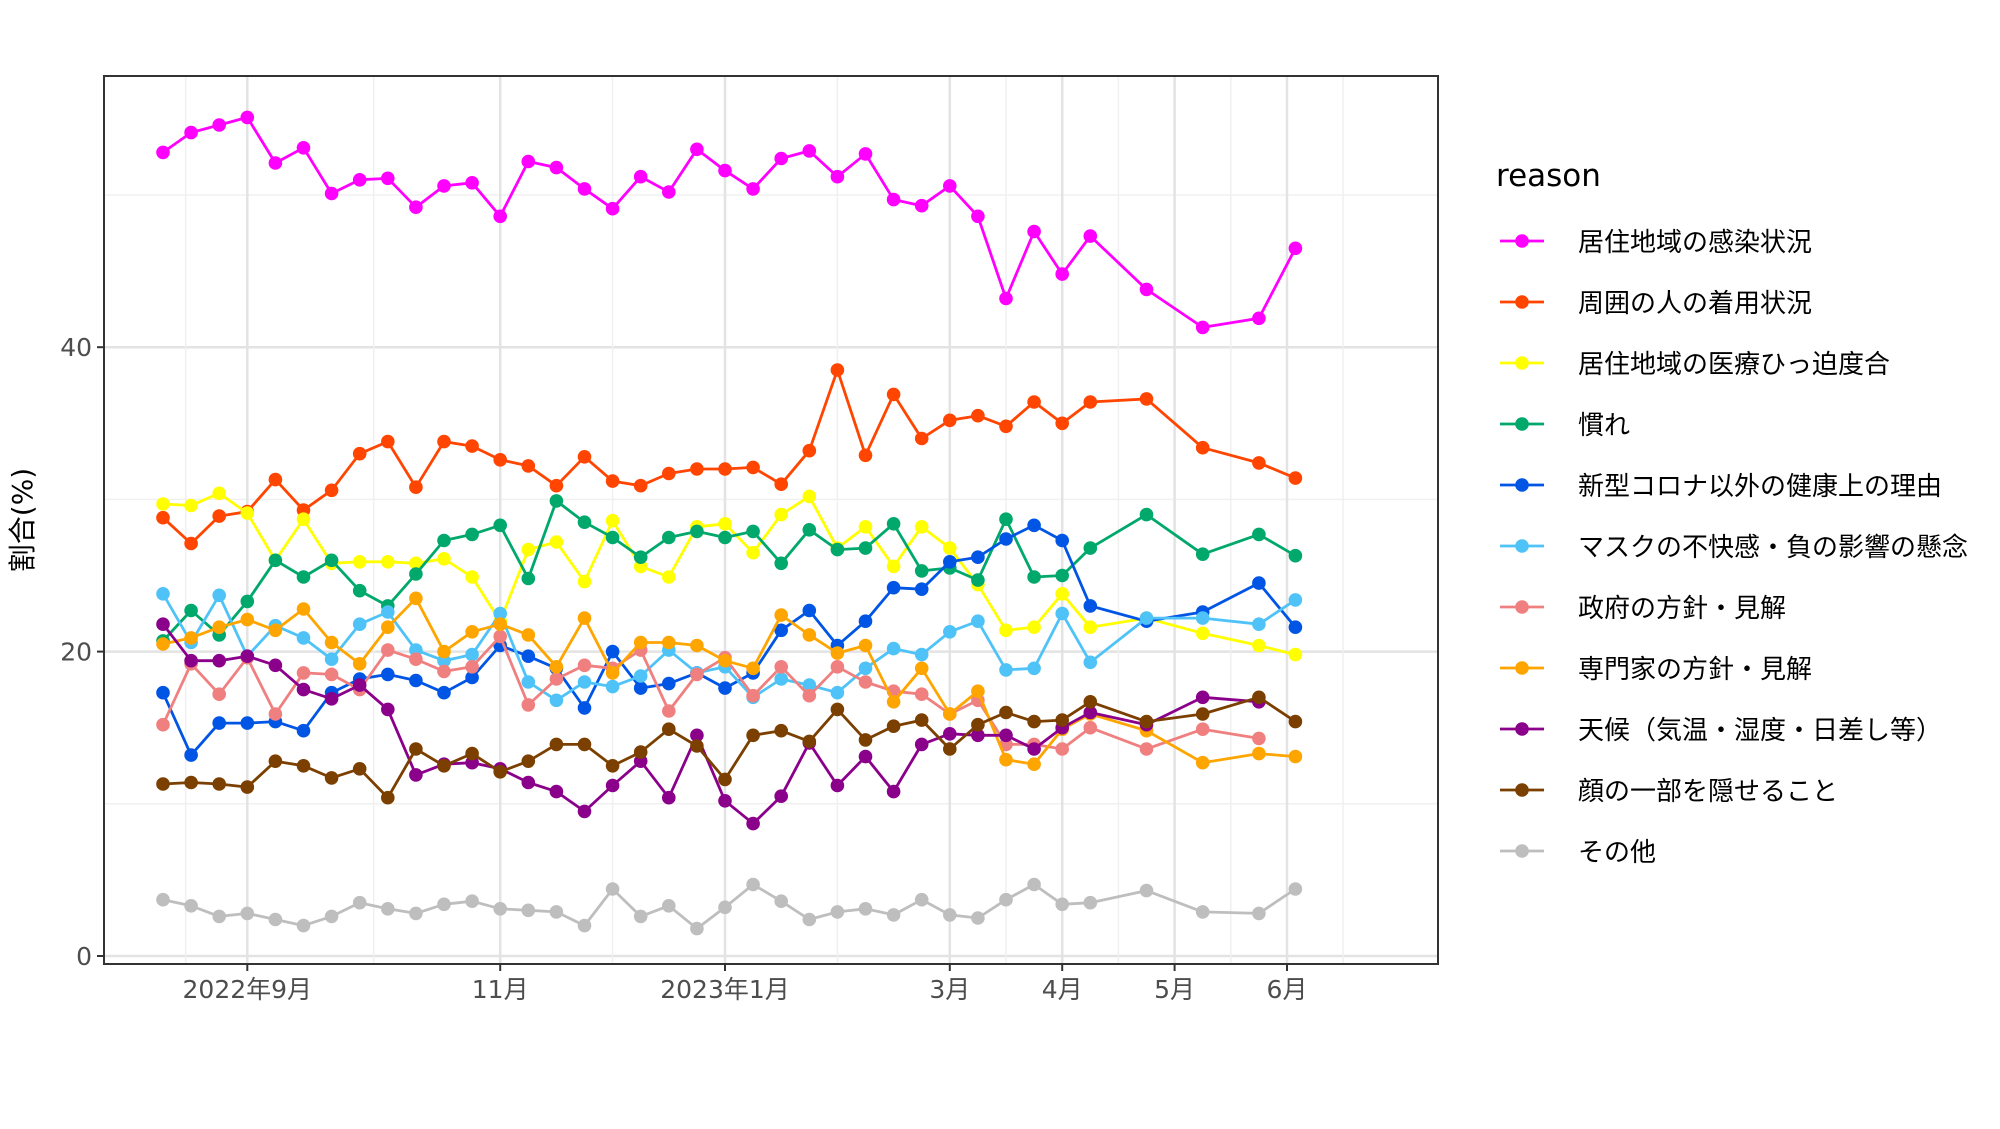 The width and height of the screenshot is (2000, 1129). What do you see at coordinates (1578, 853) in the screenshot?
I see `legend-item: その他` at bounding box center [1578, 853].